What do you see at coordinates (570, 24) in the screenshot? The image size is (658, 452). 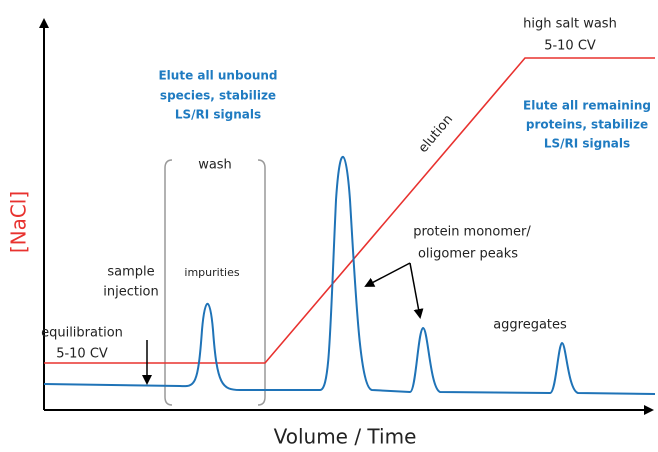 I see `annotation: high salt wash` at bounding box center [570, 24].